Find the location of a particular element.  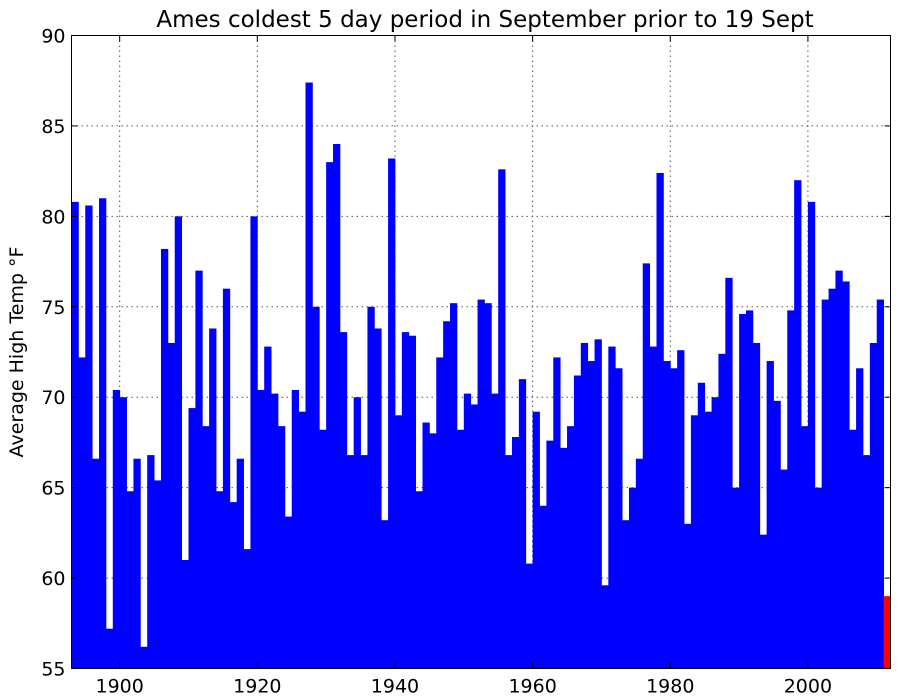

bar-2003 is located at coordinates (832, 478).